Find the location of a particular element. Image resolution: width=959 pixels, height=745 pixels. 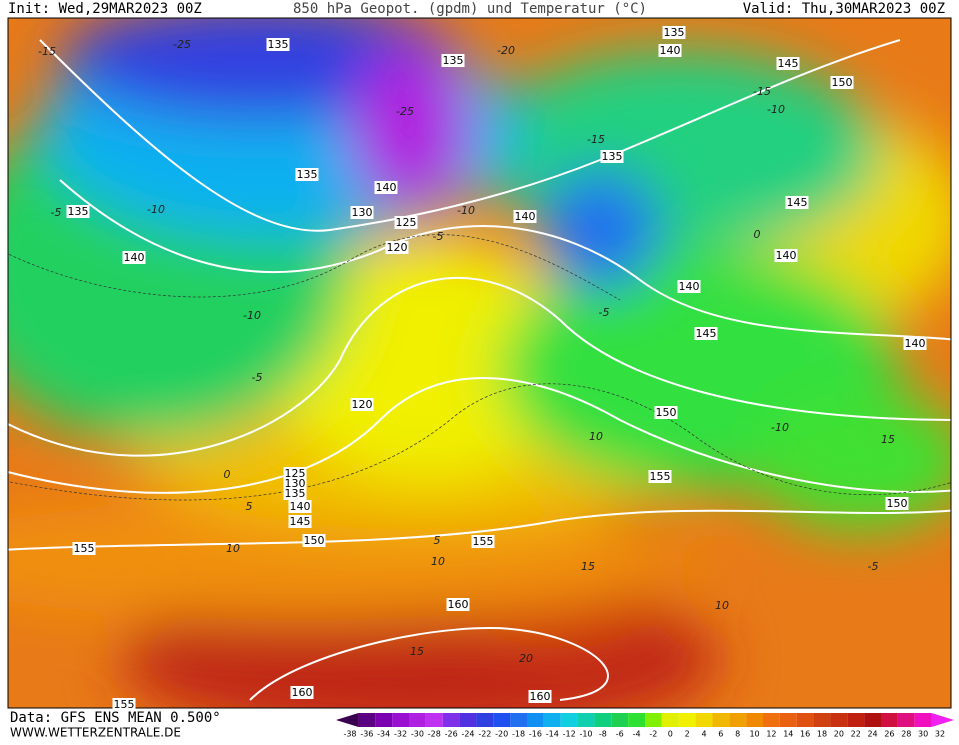

colorbar-tick-label: 22 is located at coordinates (856, 734).